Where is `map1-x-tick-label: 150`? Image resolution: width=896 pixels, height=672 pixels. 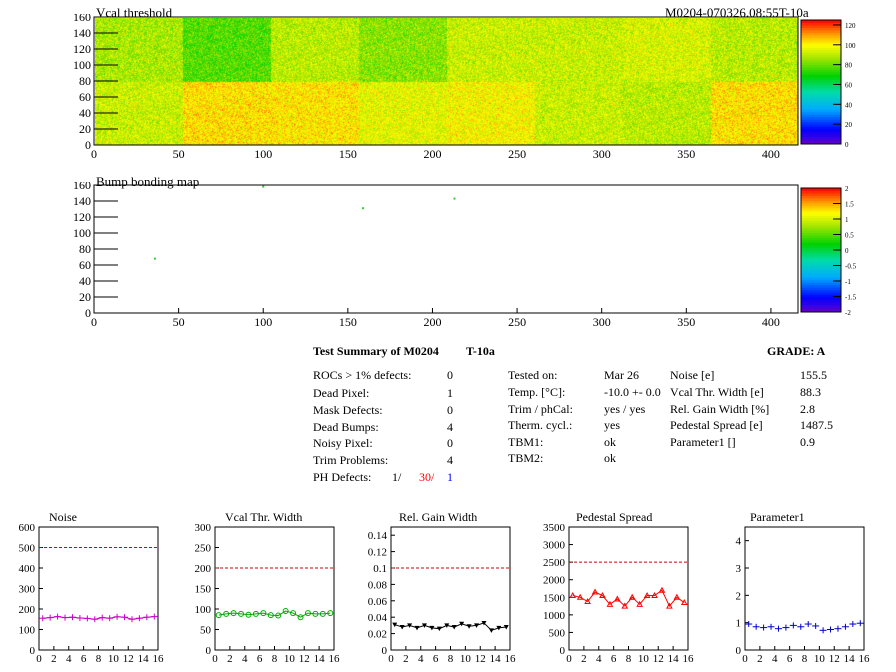
map1-x-tick-label: 150 is located at coordinates (348, 154).